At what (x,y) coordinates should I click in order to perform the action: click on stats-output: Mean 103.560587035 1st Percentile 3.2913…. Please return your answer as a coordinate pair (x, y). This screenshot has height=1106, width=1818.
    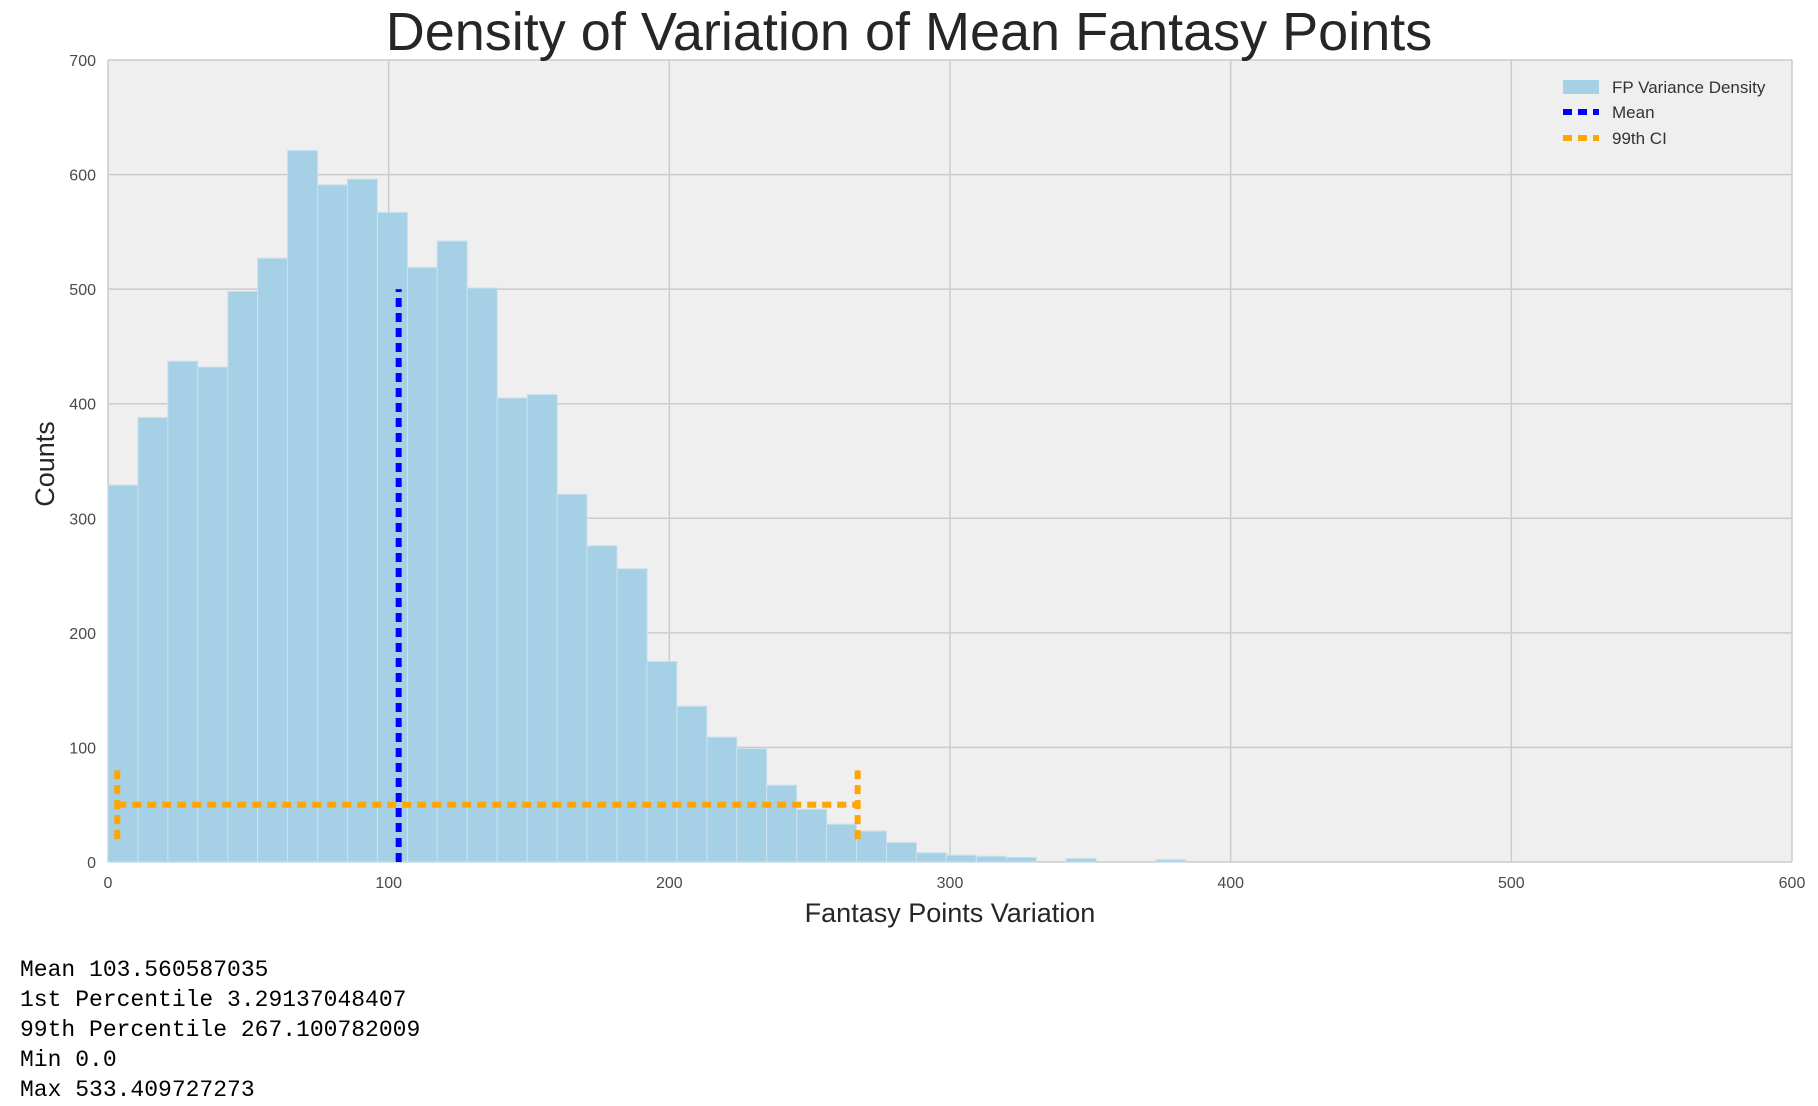
    Looking at the image, I should click on (220, 1030).